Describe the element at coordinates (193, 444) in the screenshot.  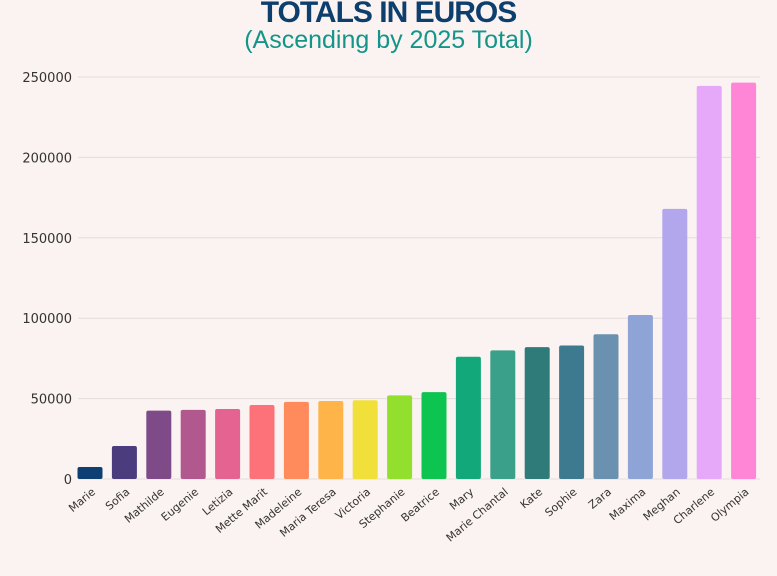
I see `bar-eugenie` at that location.